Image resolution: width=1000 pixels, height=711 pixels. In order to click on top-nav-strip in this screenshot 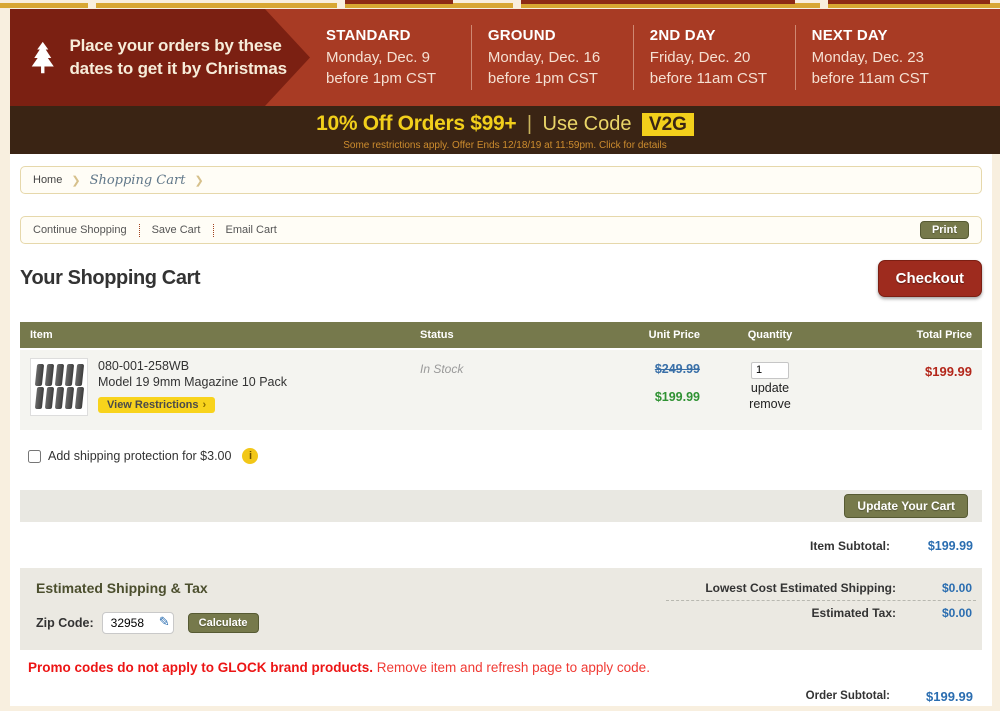, I will do `click(500, 4)`.